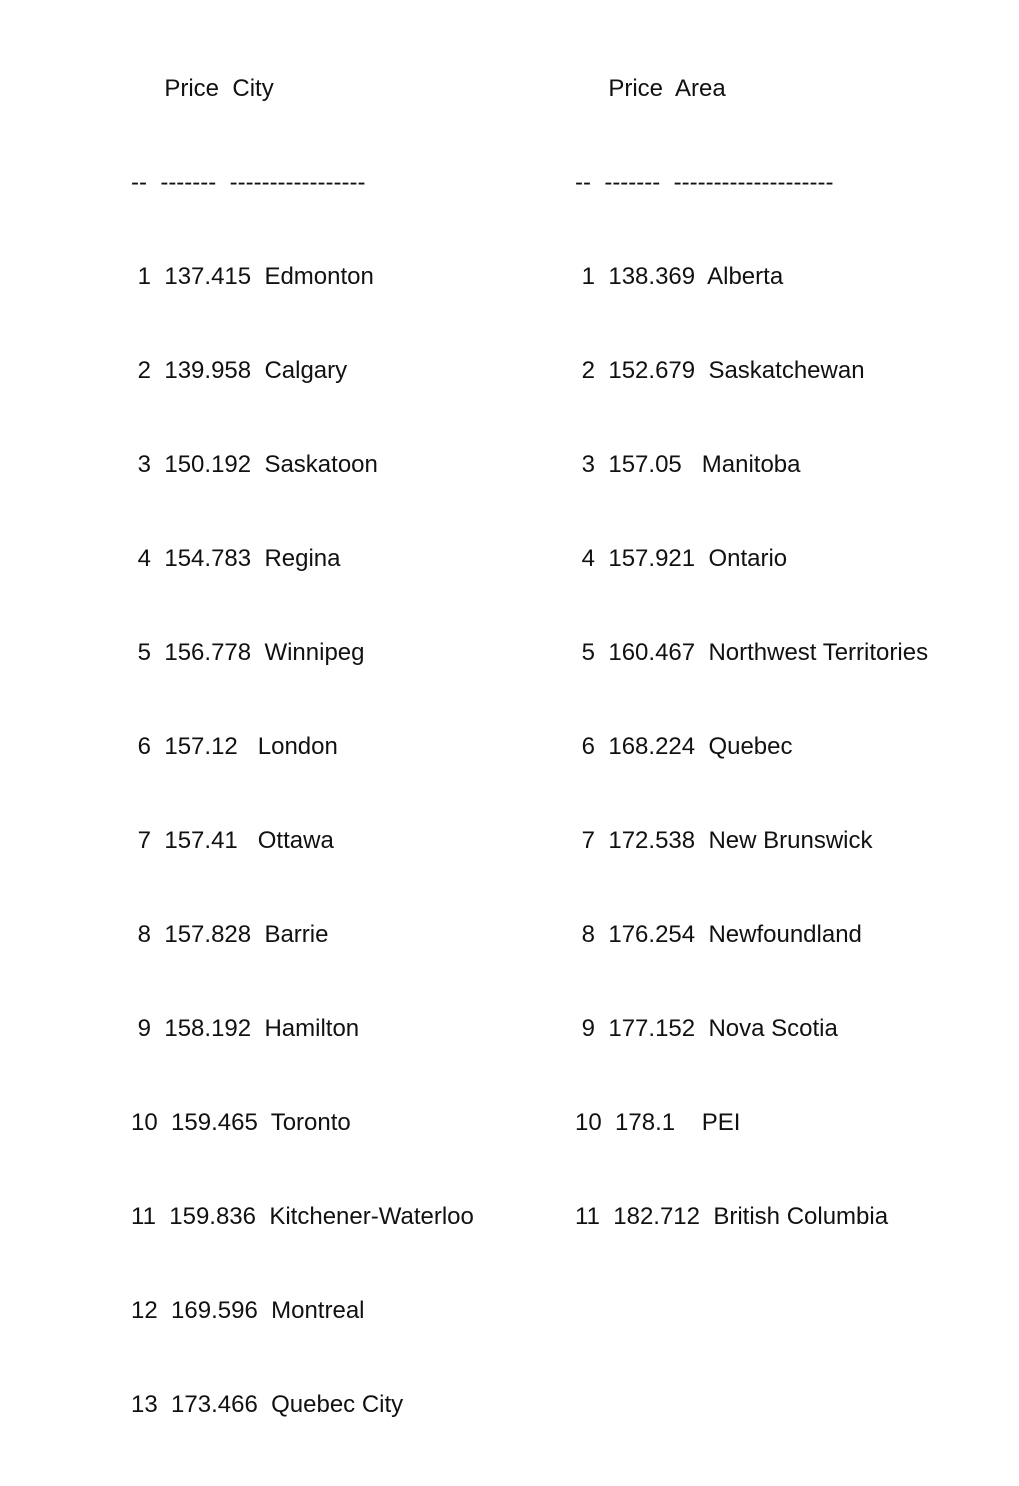 The height and width of the screenshot is (1486, 1019). Describe the element at coordinates (732, 1216) in the screenshot. I see `table-row: 11 182.712 British Columbia` at that location.